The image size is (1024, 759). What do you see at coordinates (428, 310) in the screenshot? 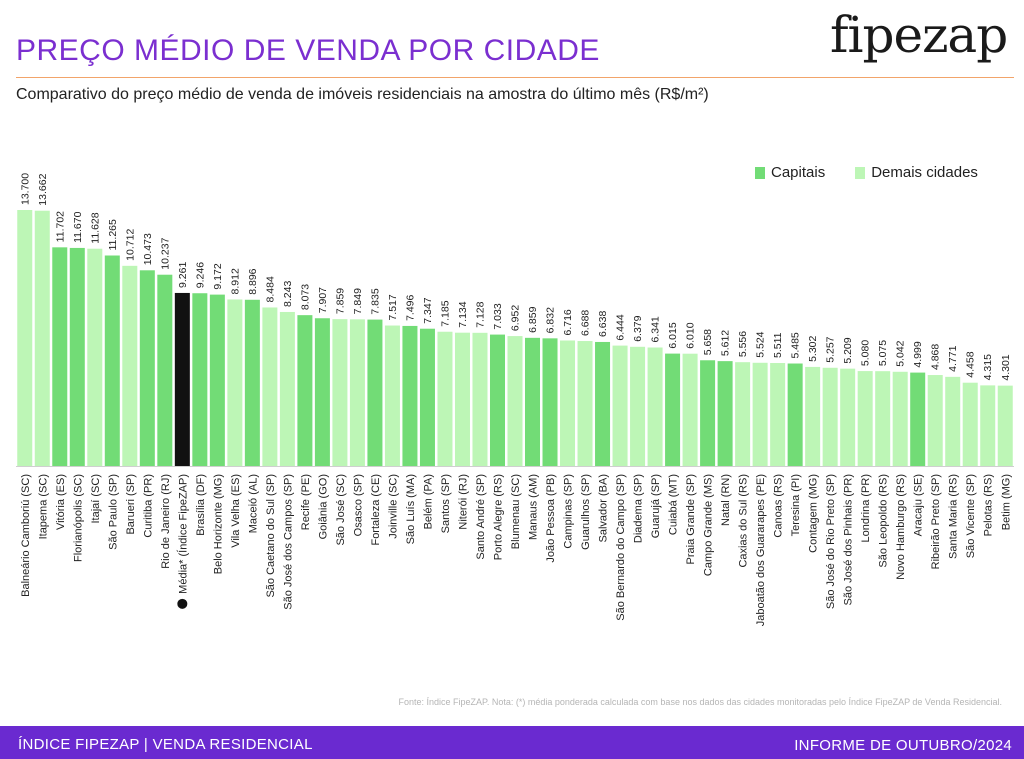
I see `value-label-23: 7.347` at bounding box center [428, 310].